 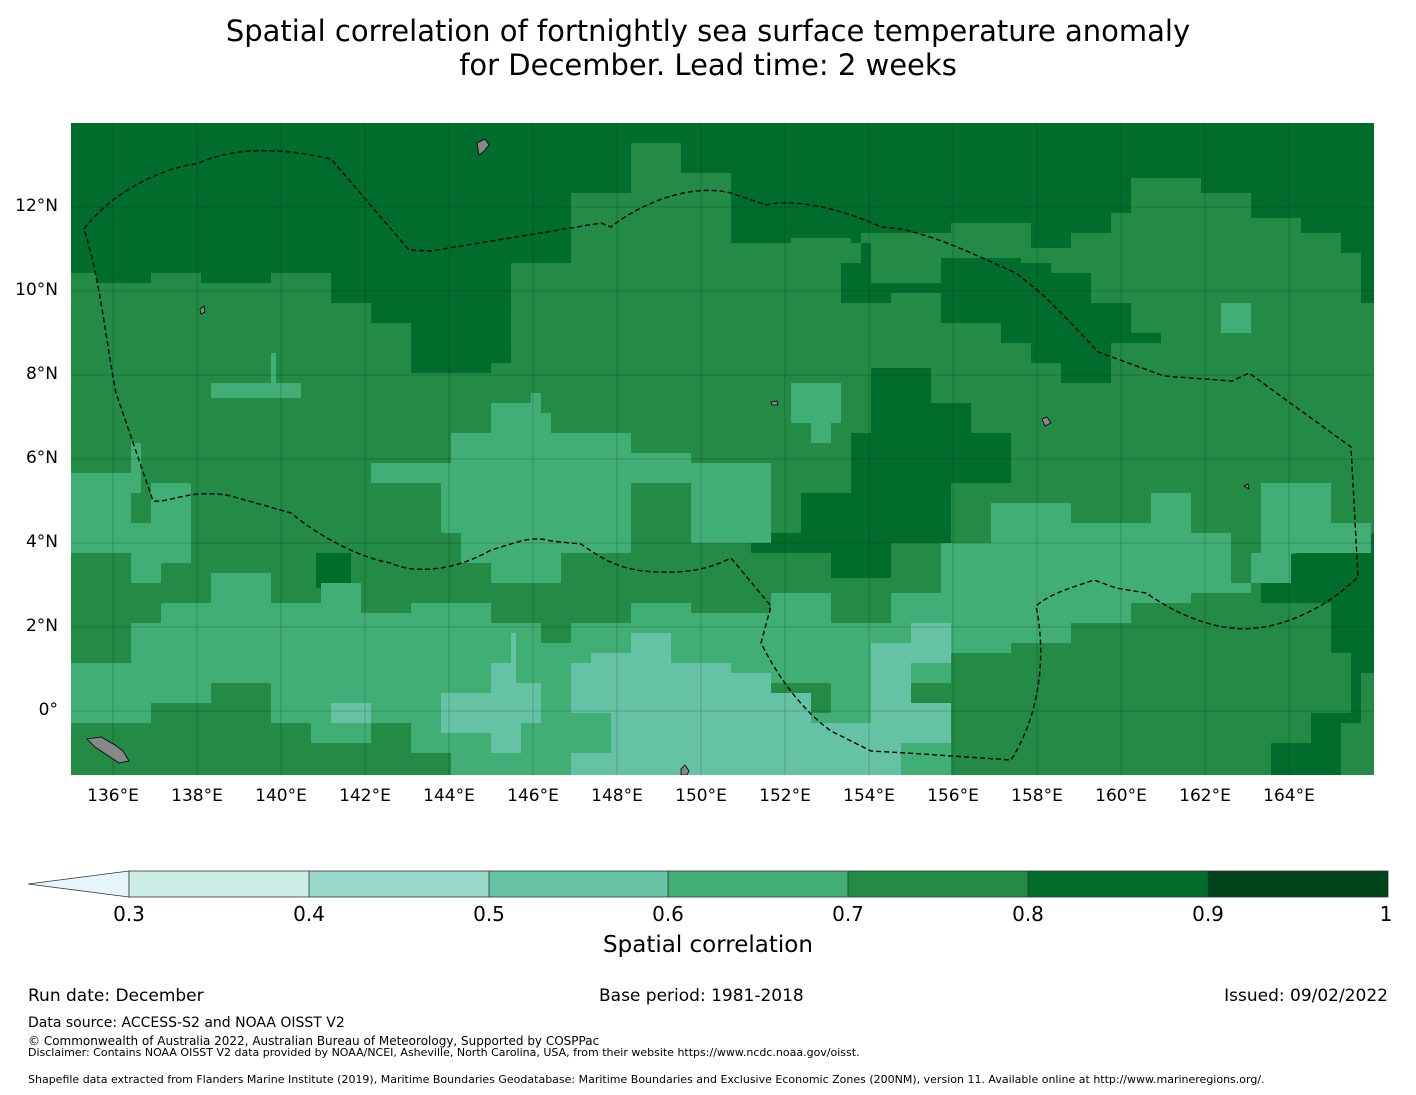 What do you see at coordinates (79, 884) in the screenshot?
I see `colorbar-extend-arrow` at bounding box center [79, 884].